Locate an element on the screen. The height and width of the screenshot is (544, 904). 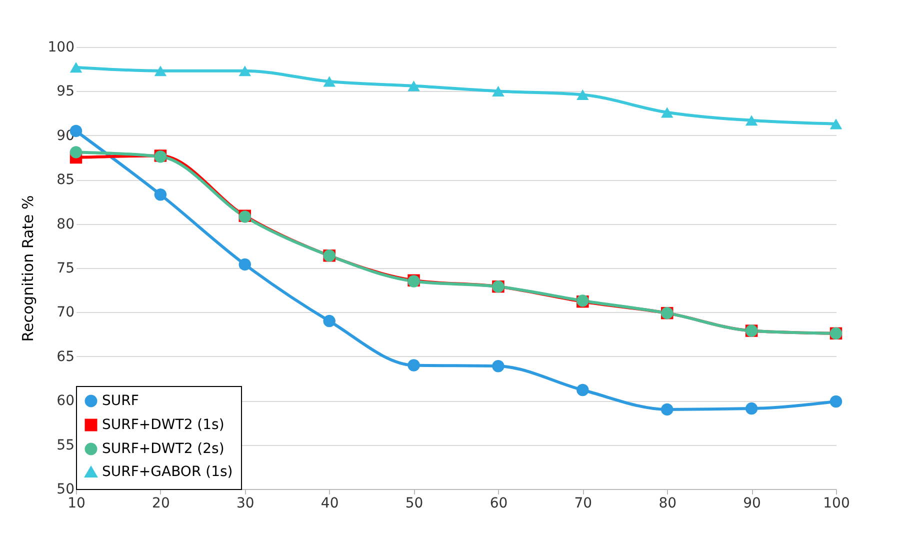
y-tick-label: 55 is located at coordinates (65, 445).